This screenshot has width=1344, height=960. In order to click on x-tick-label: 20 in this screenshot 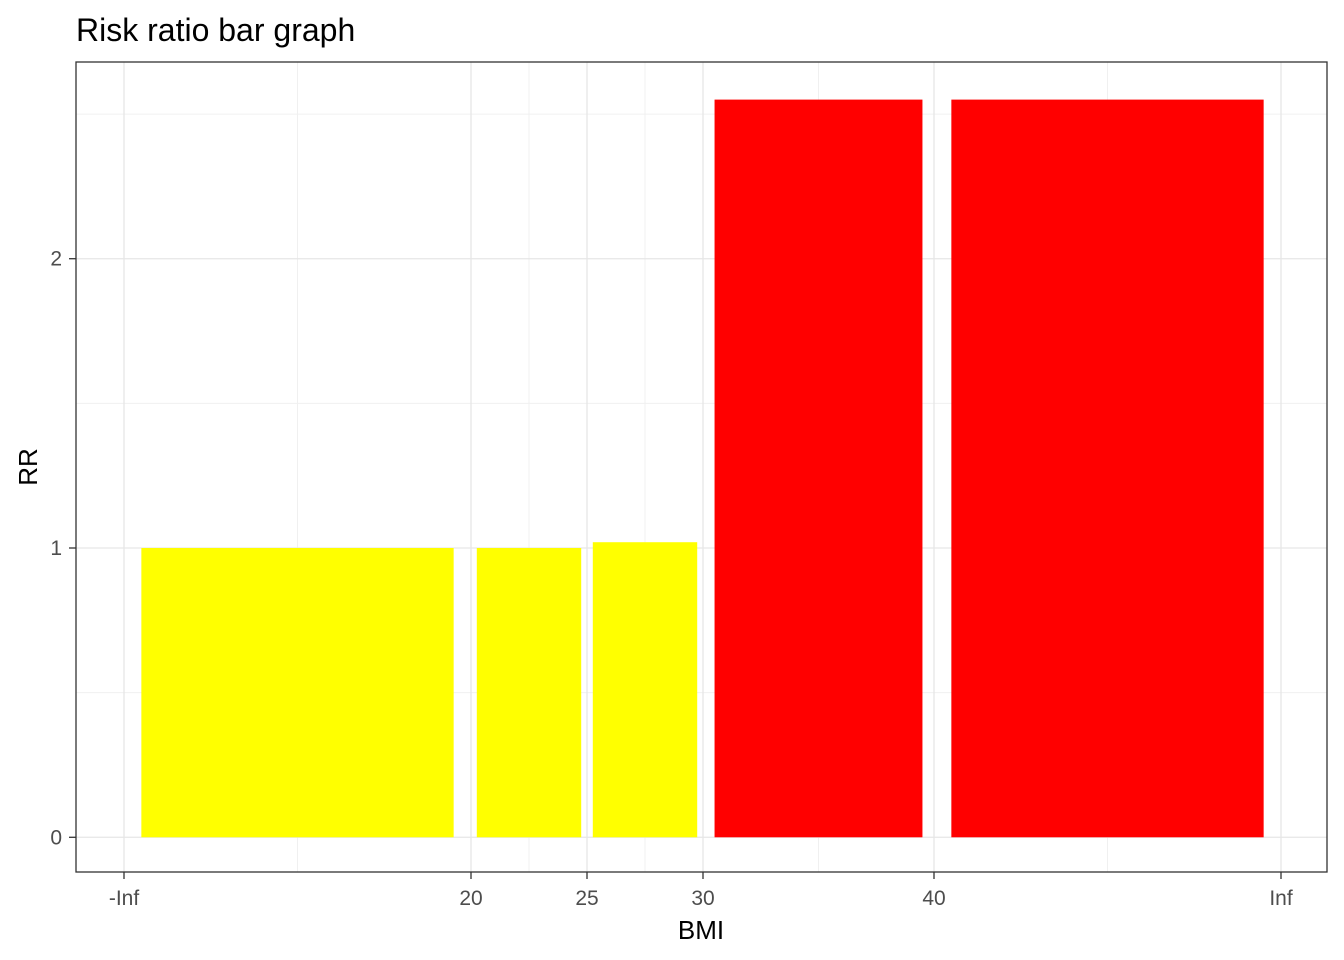, I will do `click(470, 898)`.